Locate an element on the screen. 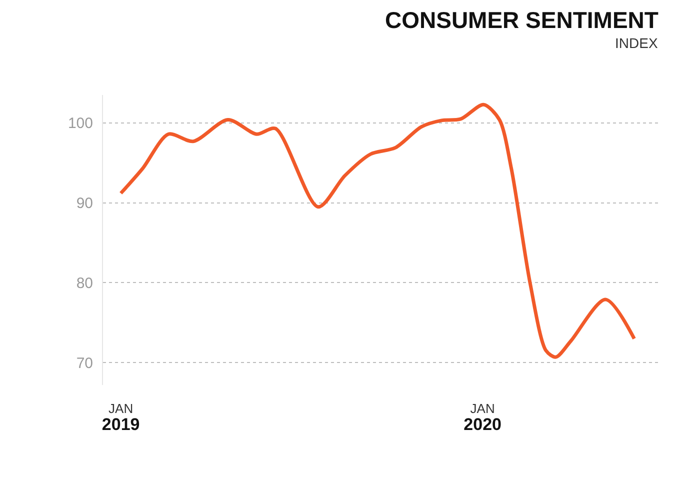 The height and width of the screenshot is (484, 675). chart-subtitle: INDEX is located at coordinates (636, 43).